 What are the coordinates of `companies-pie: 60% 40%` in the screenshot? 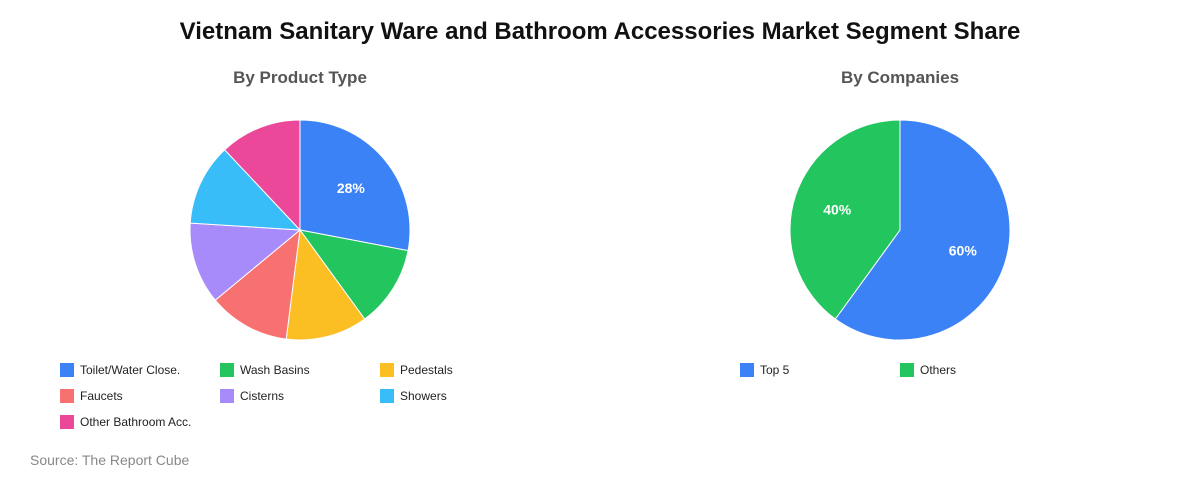 It's located at (900, 230).